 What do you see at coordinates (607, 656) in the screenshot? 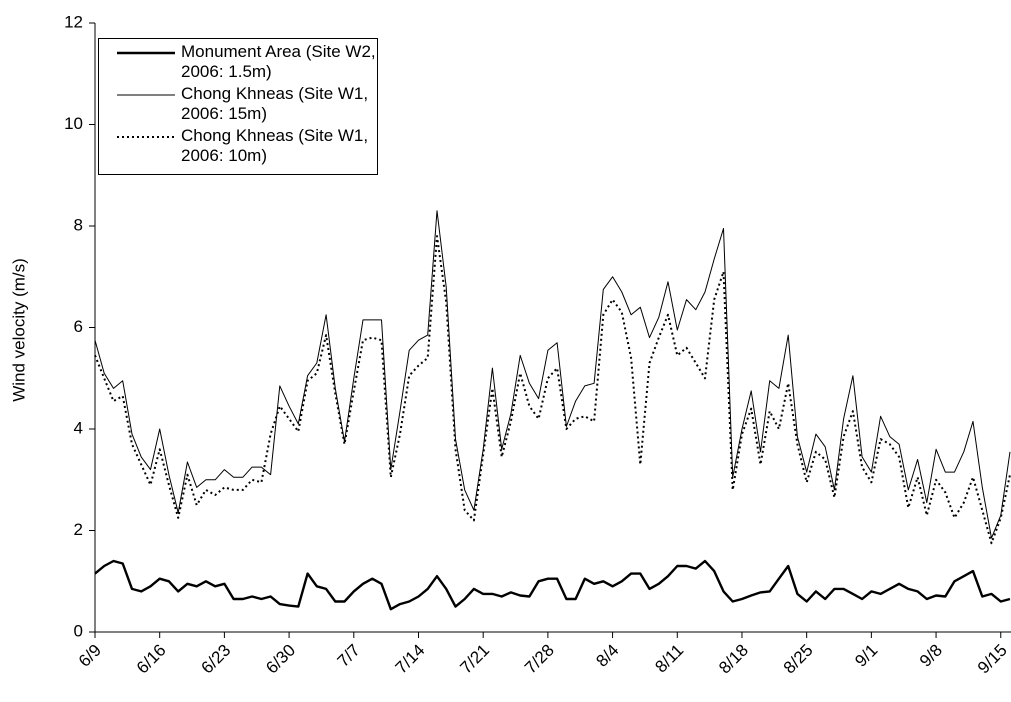
I see `x-tick-label: 8/4` at bounding box center [607, 656].